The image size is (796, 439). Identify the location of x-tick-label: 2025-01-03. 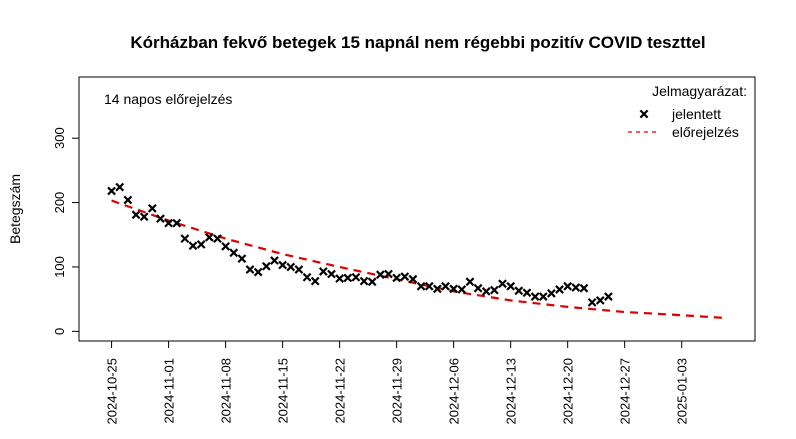
(682, 391).